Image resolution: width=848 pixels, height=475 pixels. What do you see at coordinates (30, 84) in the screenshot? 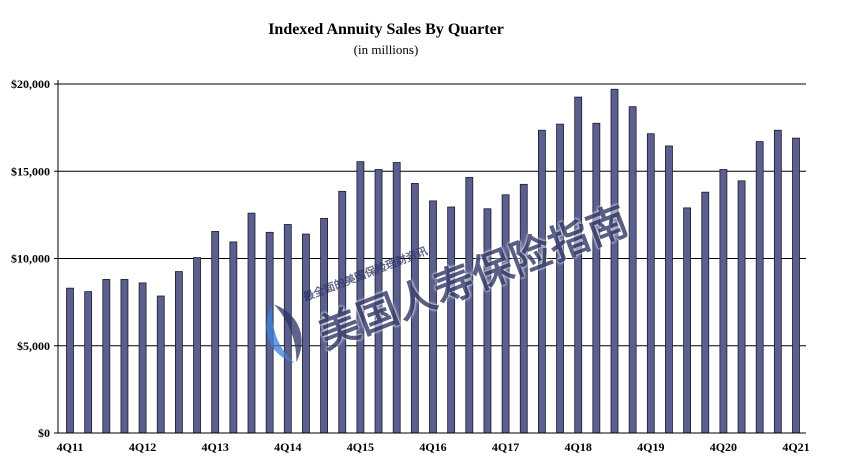
I see `y-tick-label: $20,000` at bounding box center [30, 84].